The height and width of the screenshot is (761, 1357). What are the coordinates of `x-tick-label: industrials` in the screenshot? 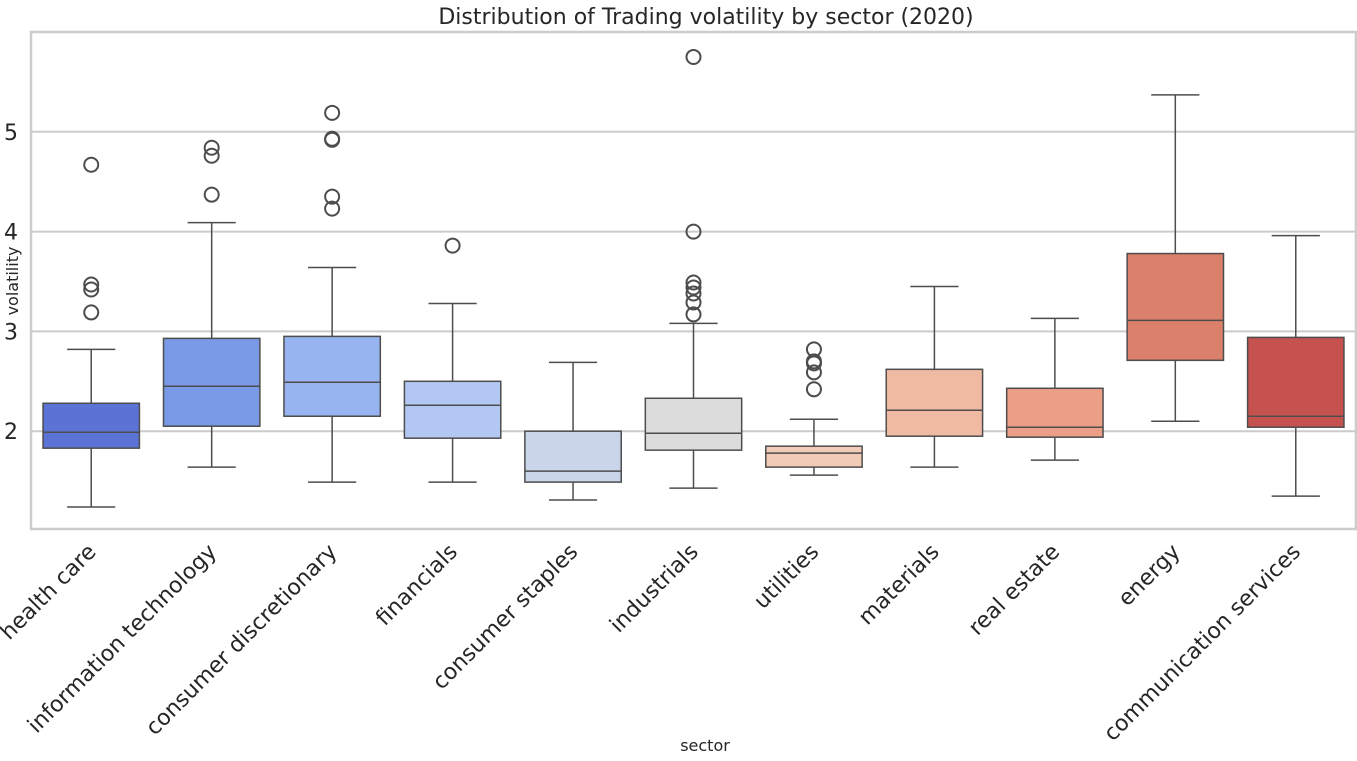 It's located at (654, 589).